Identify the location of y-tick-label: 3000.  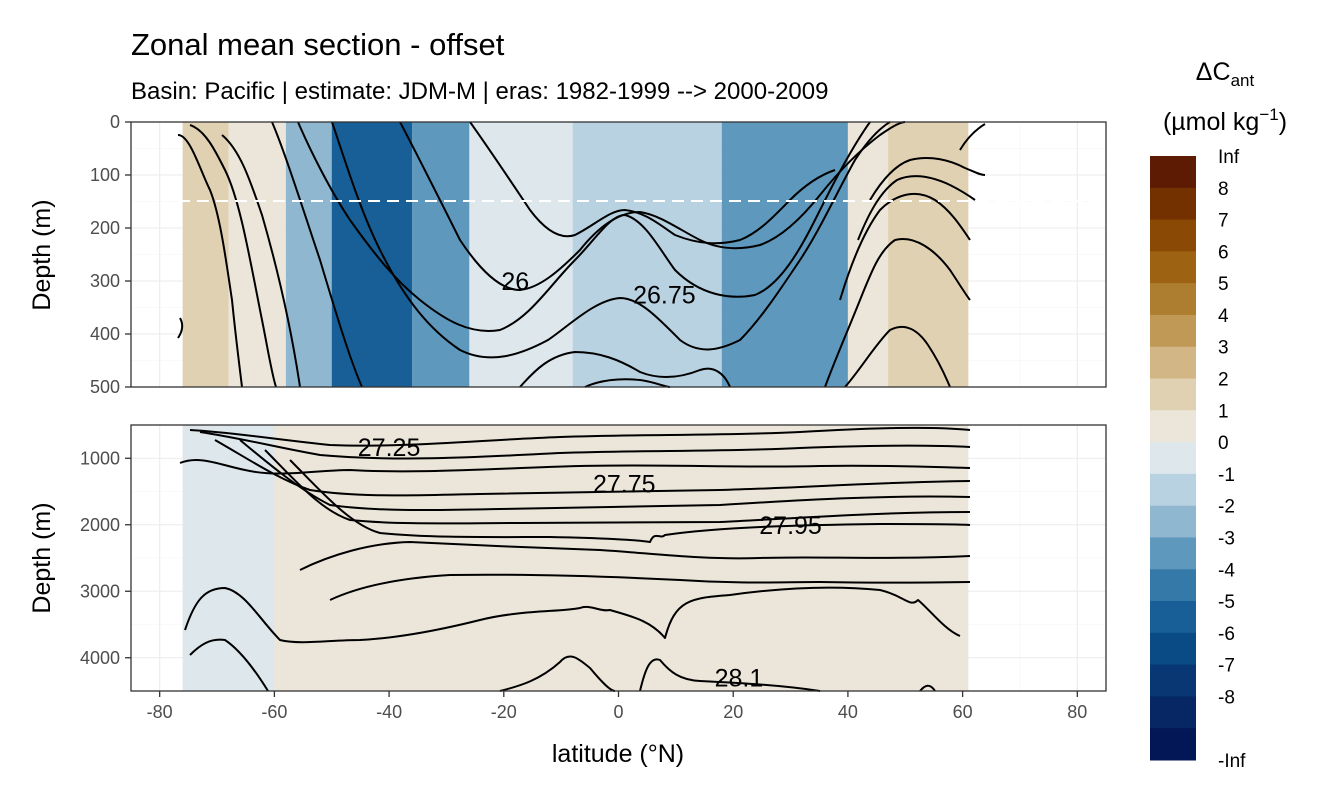
(100, 591).